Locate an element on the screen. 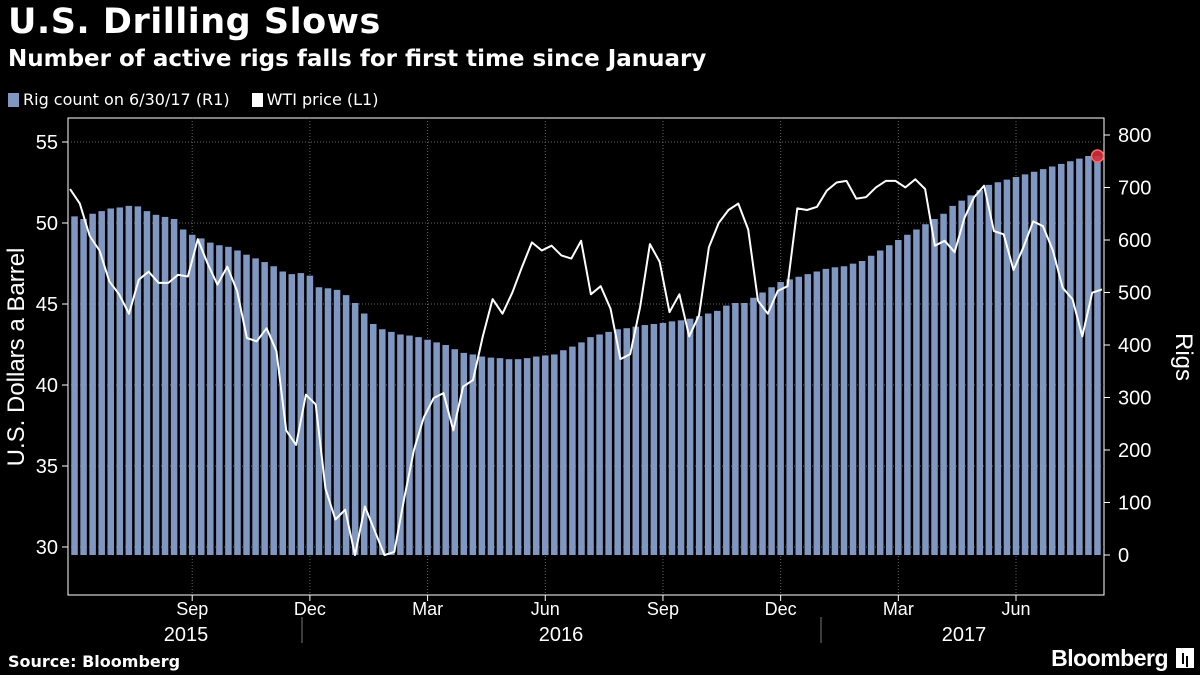 This screenshot has height=675, width=1200. right-axis-tick-label: 200 is located at coordinates (1134, 451).